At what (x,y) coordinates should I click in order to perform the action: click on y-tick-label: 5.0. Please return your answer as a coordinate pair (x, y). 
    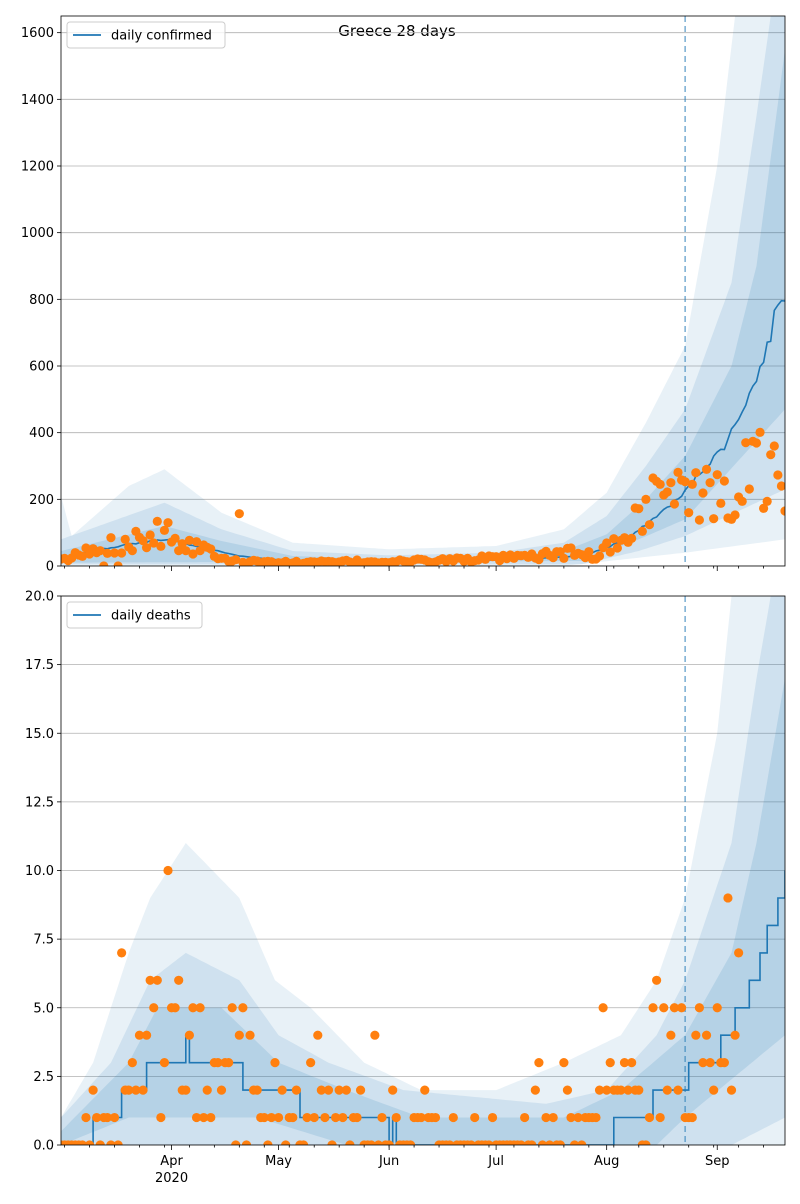
    Looking at the image, I should click on (43, 1008).